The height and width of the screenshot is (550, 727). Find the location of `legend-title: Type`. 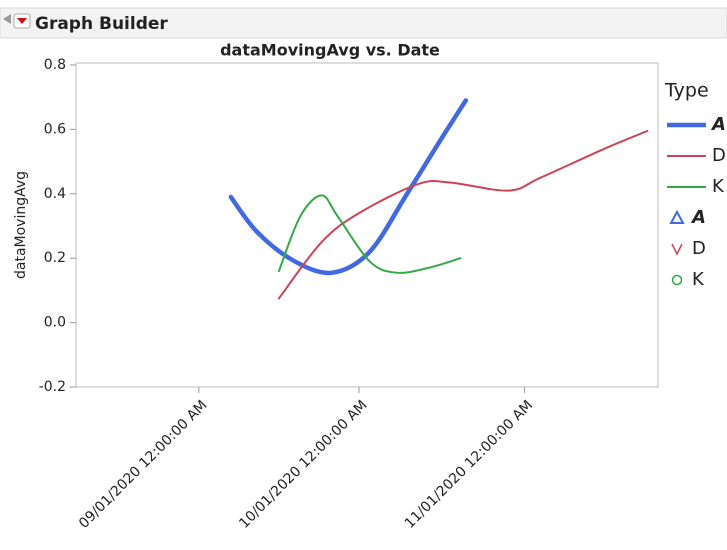

legend-title: Type is located at coordinates (686, 91).